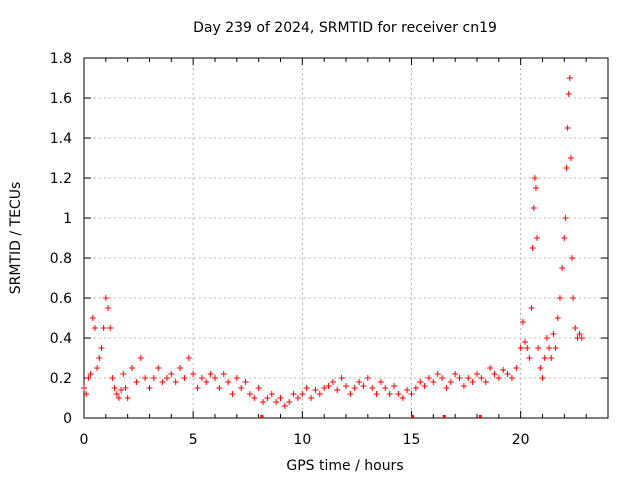  I want to click on x-tick-label: 0, so click(84, 440).